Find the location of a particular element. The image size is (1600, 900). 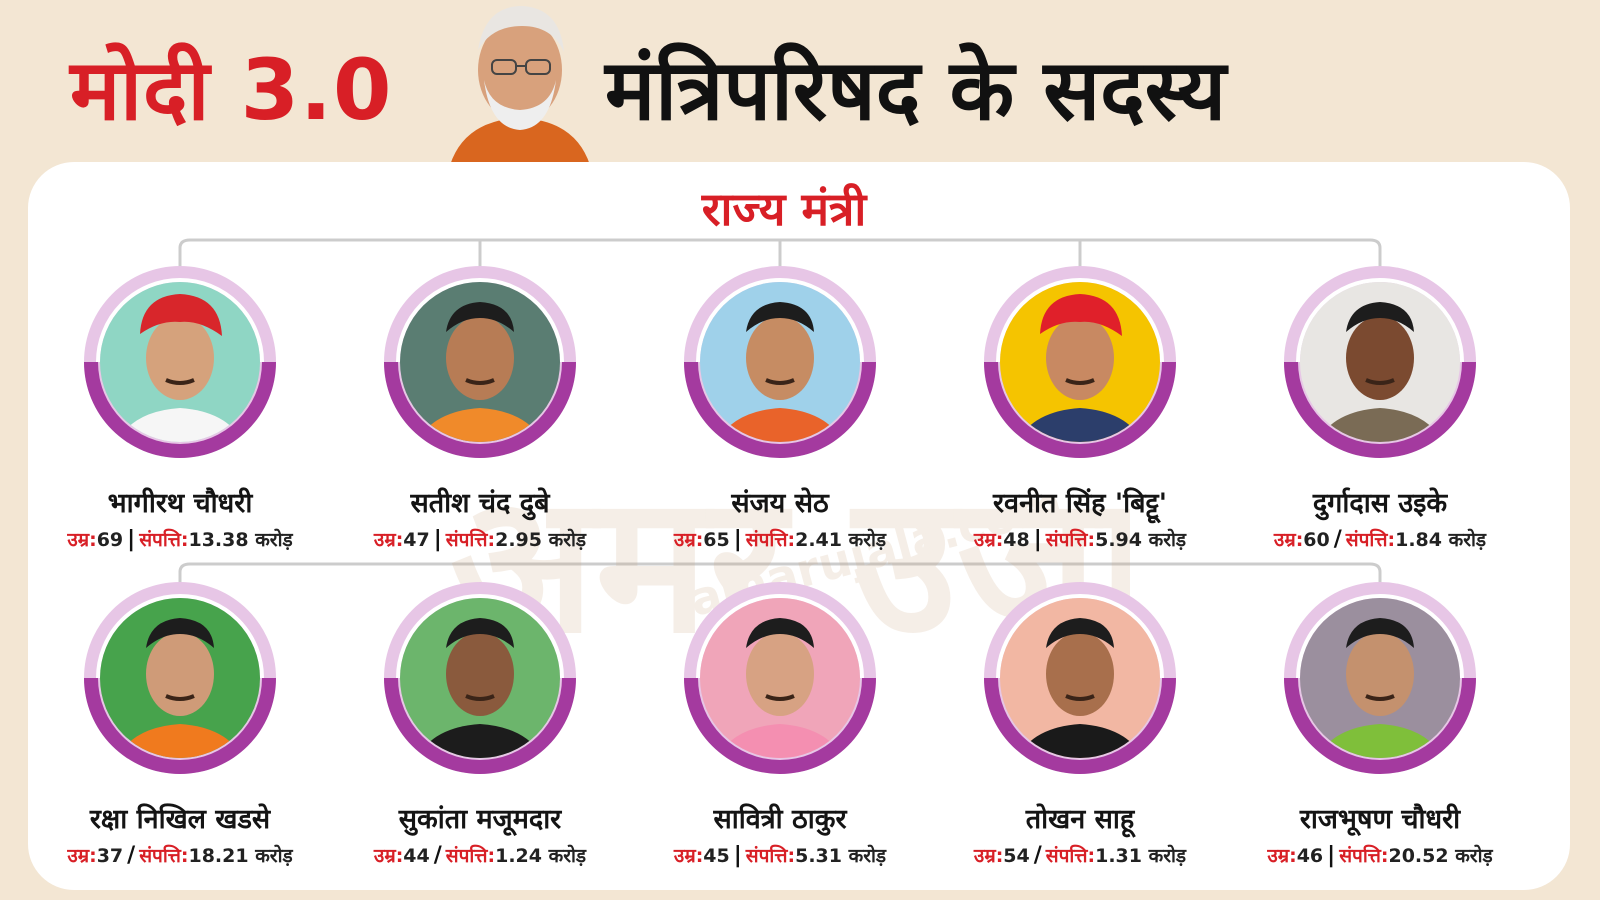

member-stats: उम्र:48 | संपत्ति:5.94 करोड़ is located at coordinates (1080, 540).